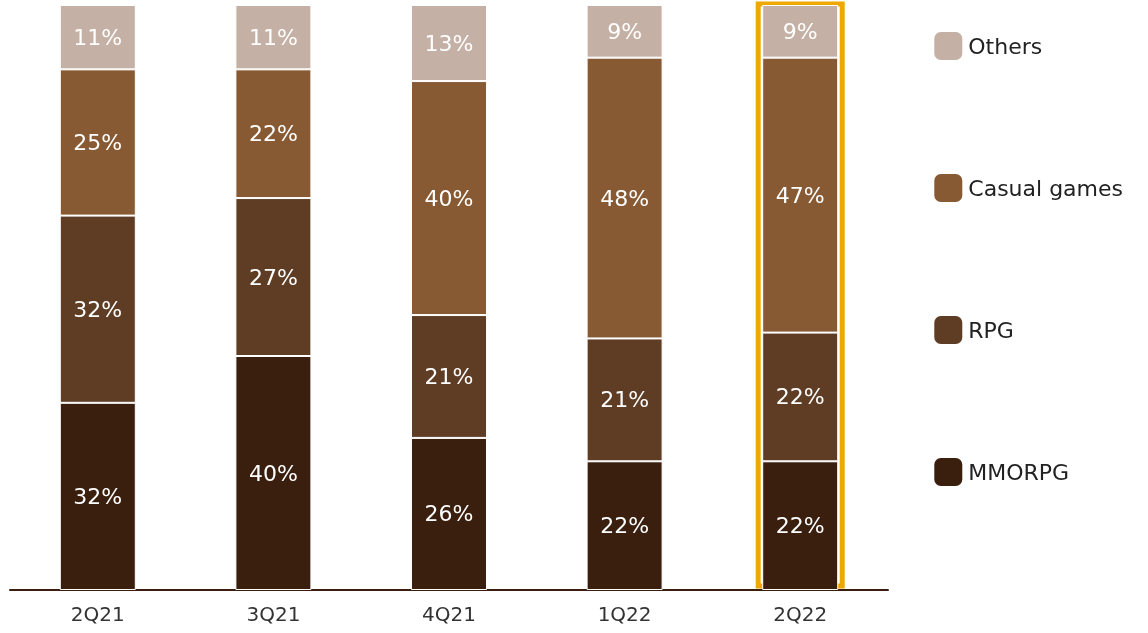 This screenshot has height=633, width=1148. I want to click on legend-label: MMORPG, so click(1019, 472).